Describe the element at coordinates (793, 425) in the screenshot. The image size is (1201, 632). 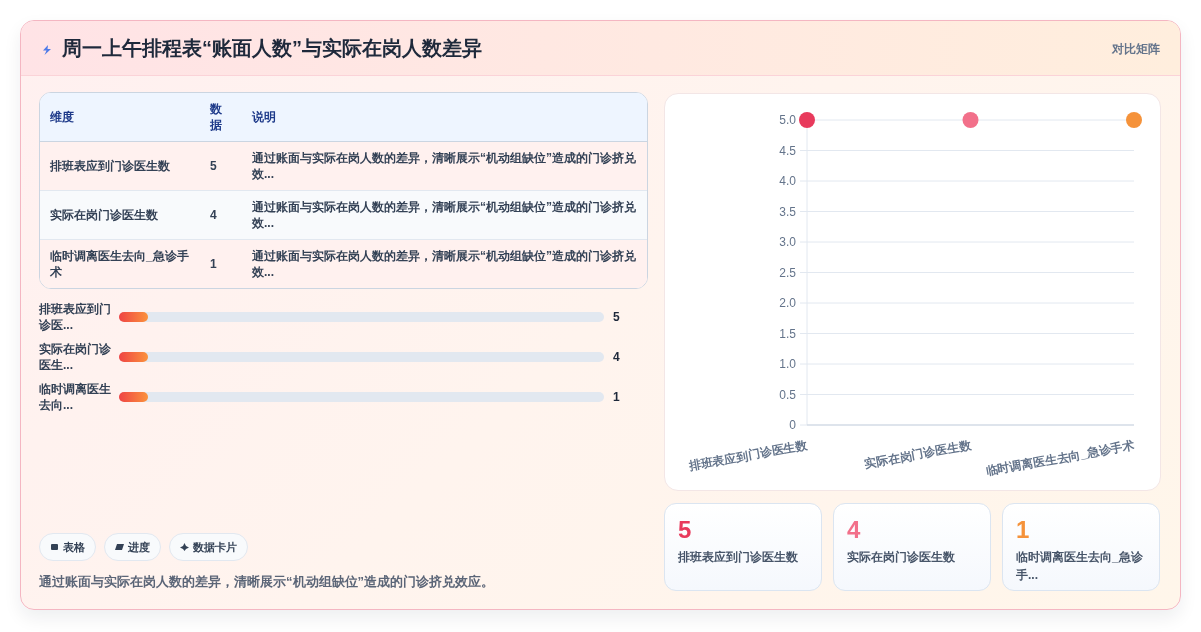
I see `y-tick-label: 0` at that location.